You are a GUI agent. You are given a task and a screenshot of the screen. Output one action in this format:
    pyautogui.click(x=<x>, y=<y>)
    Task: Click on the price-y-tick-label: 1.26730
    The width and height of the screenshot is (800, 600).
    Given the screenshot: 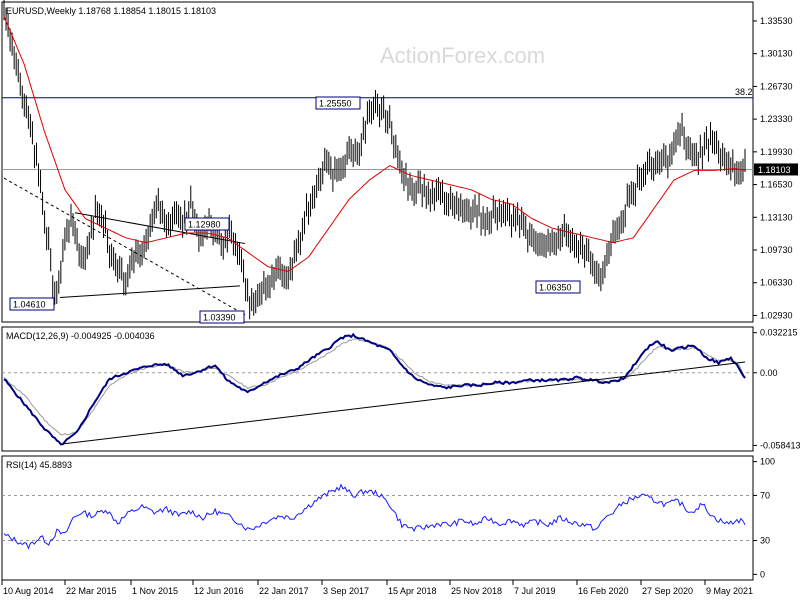 What is the action you would take?
    pyautogui.click(x=776, y=86)
    